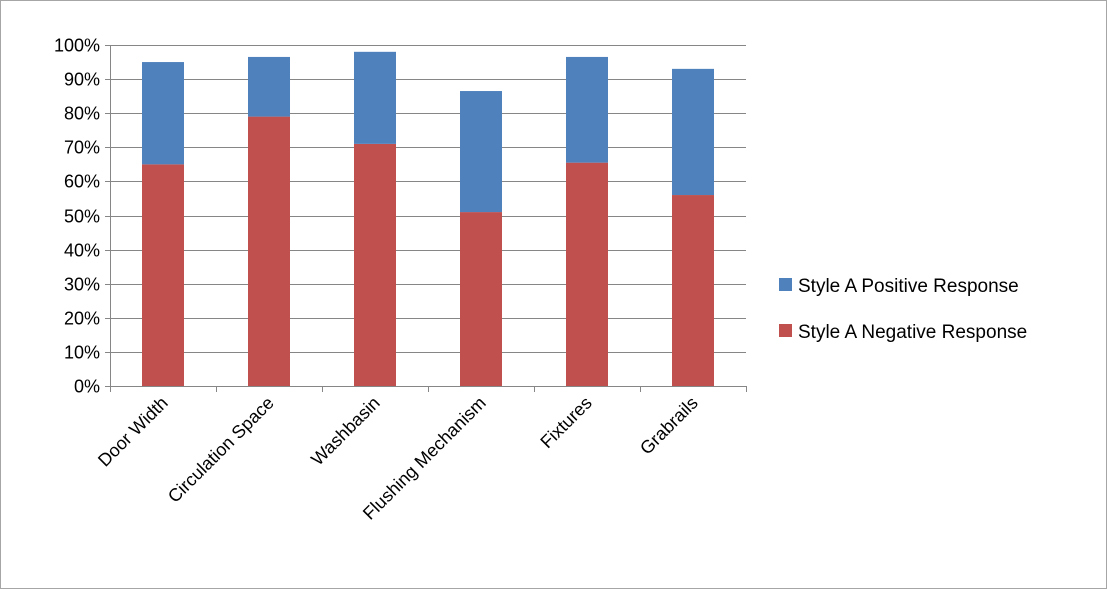 Image resolution: width=1107 pixels, height=590 pixels. I want to click on x-tick-label: Flushing Mechanism, so click(424, 458).